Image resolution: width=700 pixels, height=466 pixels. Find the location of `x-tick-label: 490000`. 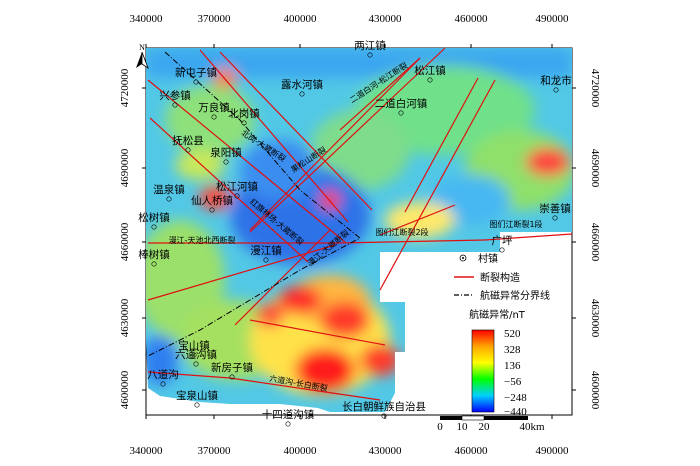

x-tick-label: 490000 is located at coordinates (553, 451).